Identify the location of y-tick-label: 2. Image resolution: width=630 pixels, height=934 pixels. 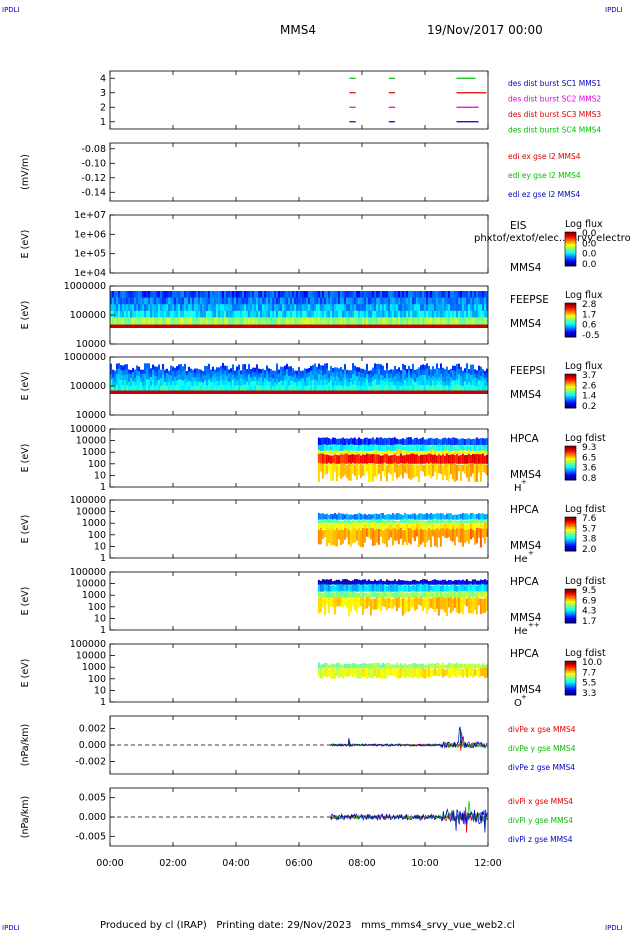
(103, 107).